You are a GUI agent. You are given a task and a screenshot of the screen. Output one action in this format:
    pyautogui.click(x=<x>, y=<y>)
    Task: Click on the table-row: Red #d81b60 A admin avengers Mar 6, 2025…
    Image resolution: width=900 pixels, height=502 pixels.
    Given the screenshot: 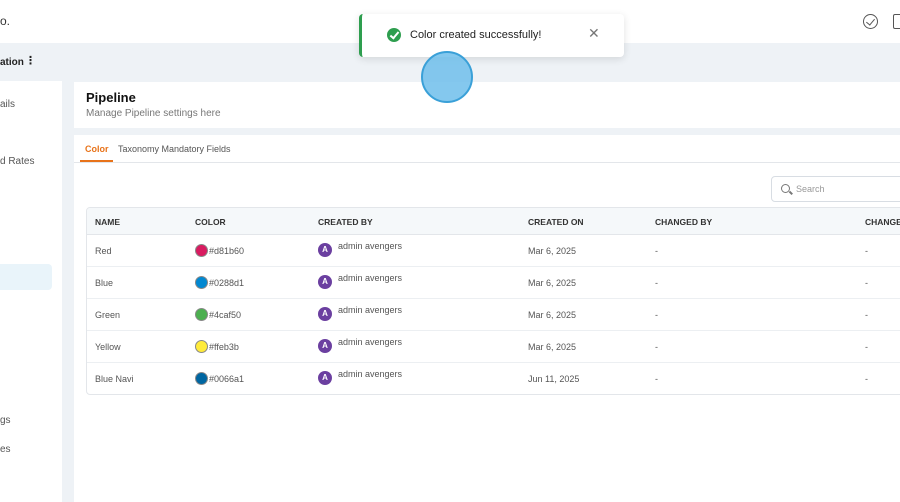 What is the action you would take?
    pyautogui.click(x=493, y=251)
    